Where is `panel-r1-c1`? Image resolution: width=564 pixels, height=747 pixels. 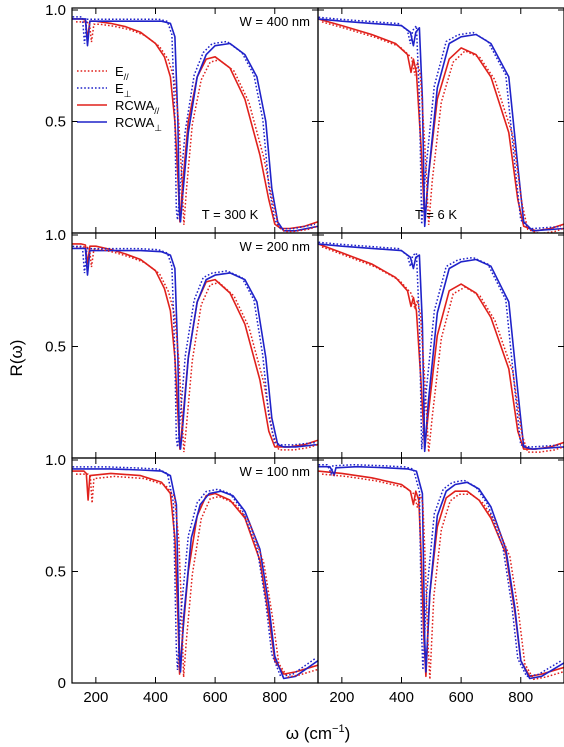
panel-r1-c1 is located at coordinates (440, 345).